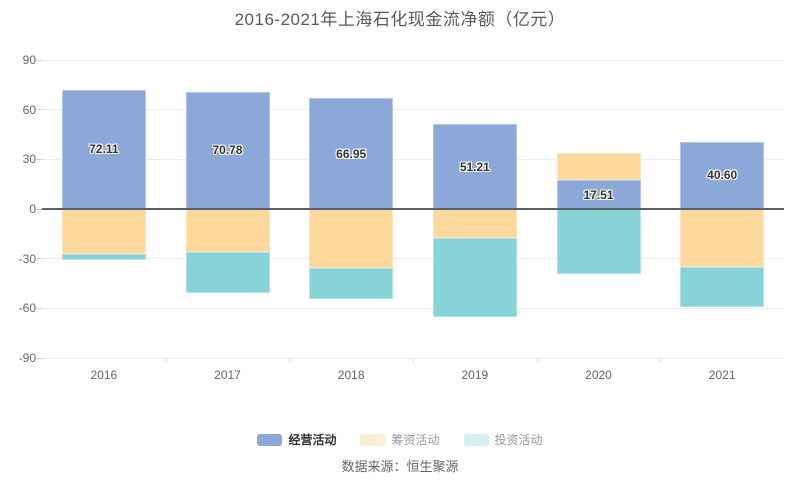 This screenshot has width=800, height=501. What do you see at coordinates (475, 375) in the screenshot?
I see `x-axis-label-2019: 2019` at bounding box center [475, 375].